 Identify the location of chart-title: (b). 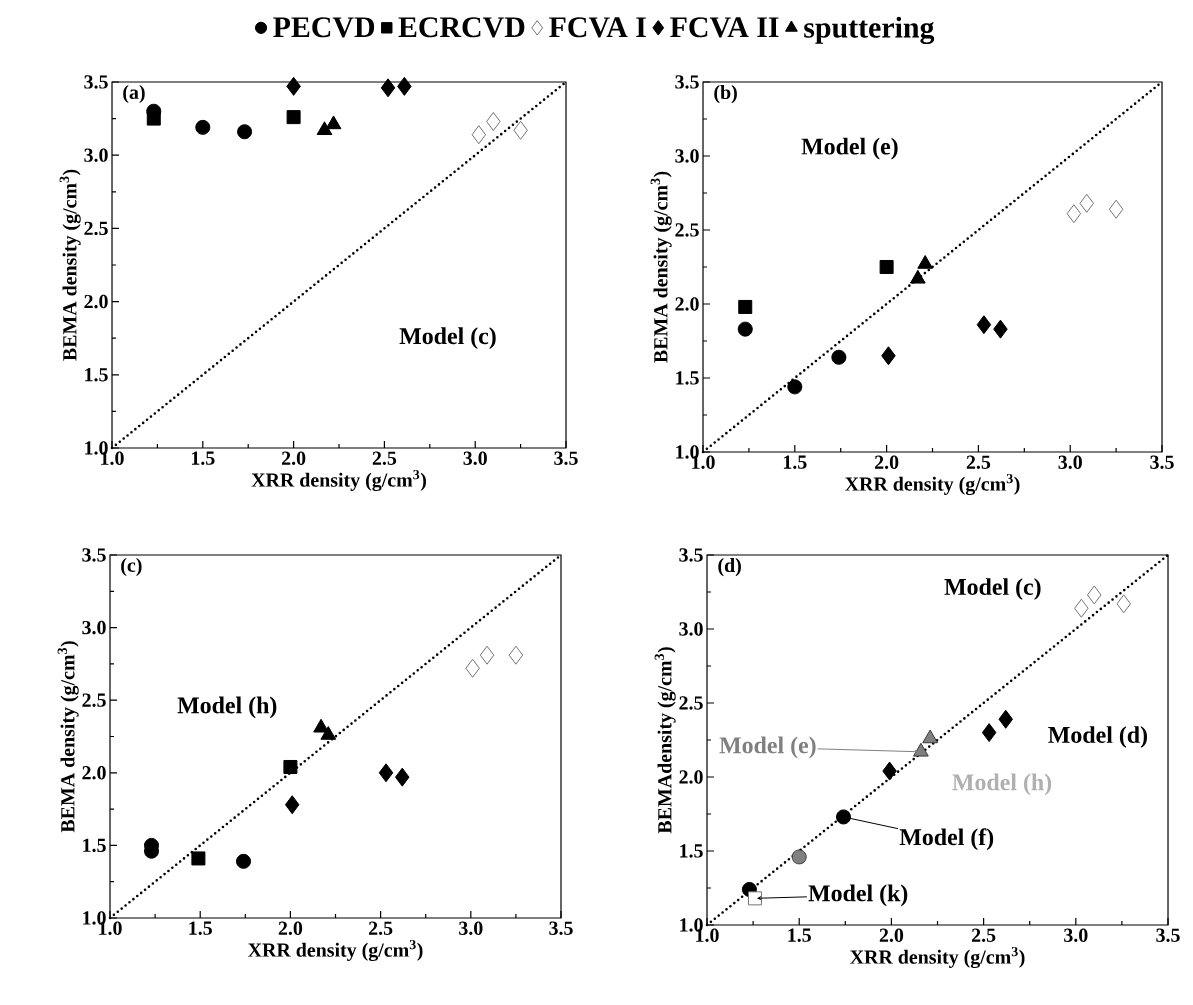
(725, 94).